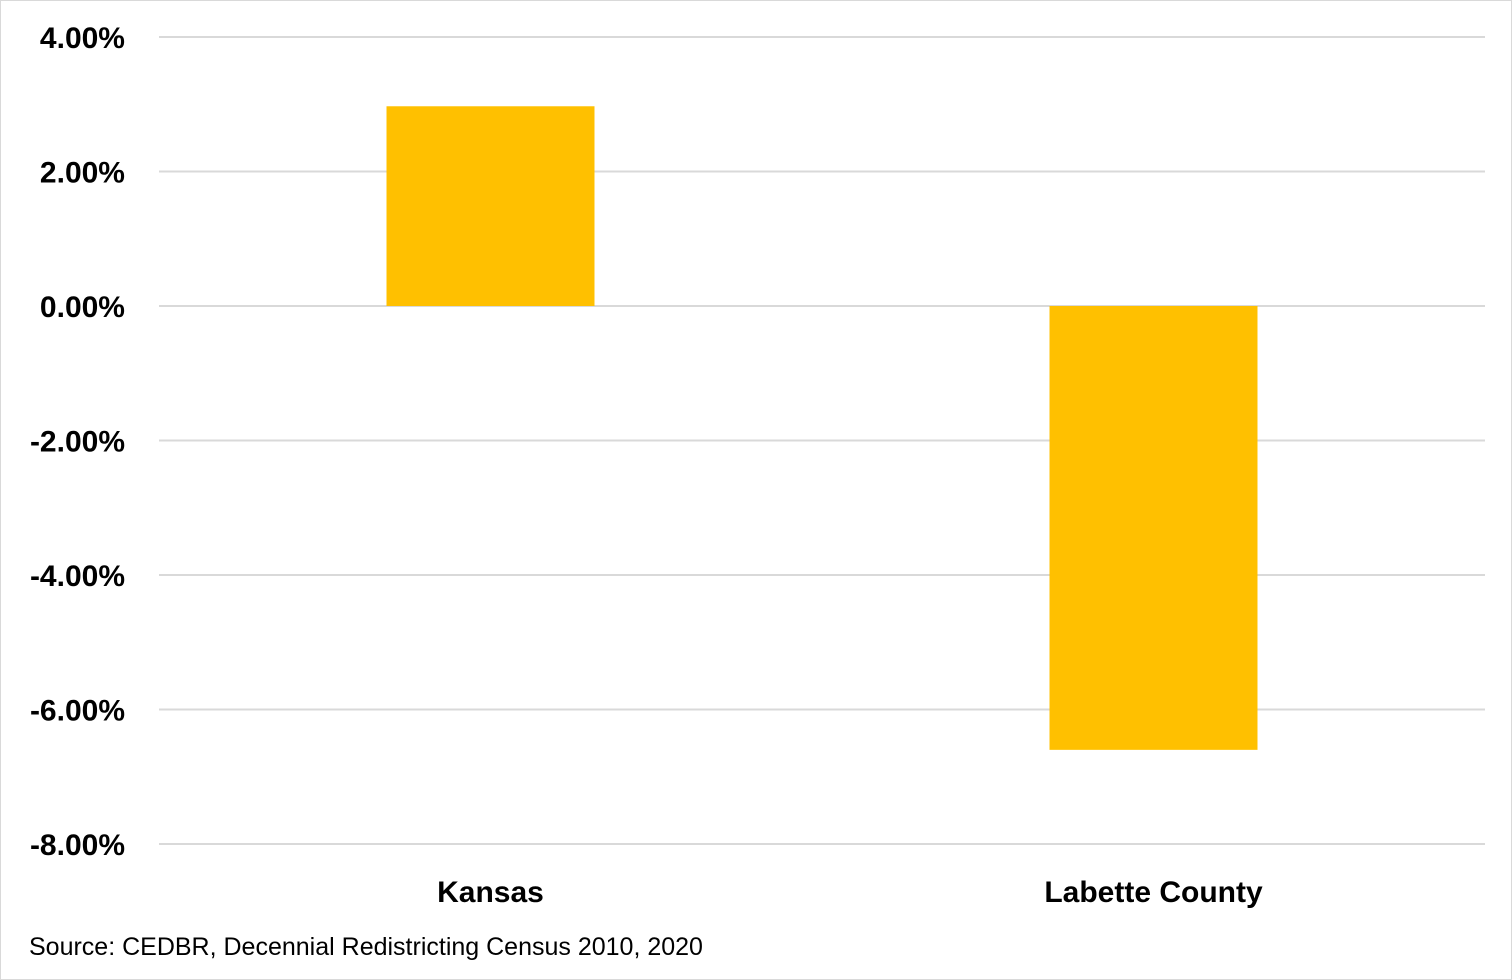 This screenshot has width=1512, height=980. Describe the element at coordinates (77, 576) in the screenshot. I see `y-tick-label: -4.00%` at that location.